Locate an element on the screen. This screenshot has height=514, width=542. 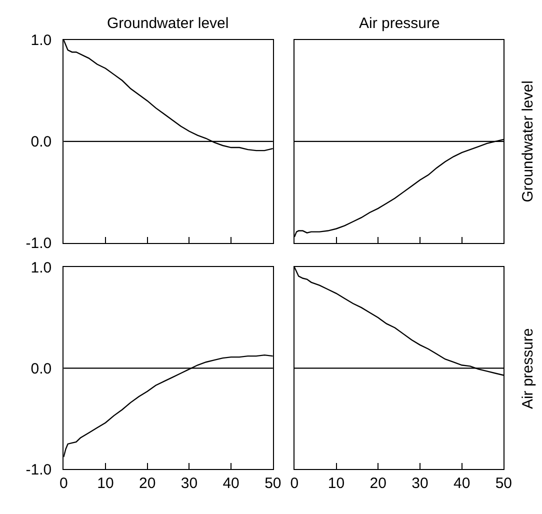
chart-title: Groundwater level is located at coordinates (168, 23).